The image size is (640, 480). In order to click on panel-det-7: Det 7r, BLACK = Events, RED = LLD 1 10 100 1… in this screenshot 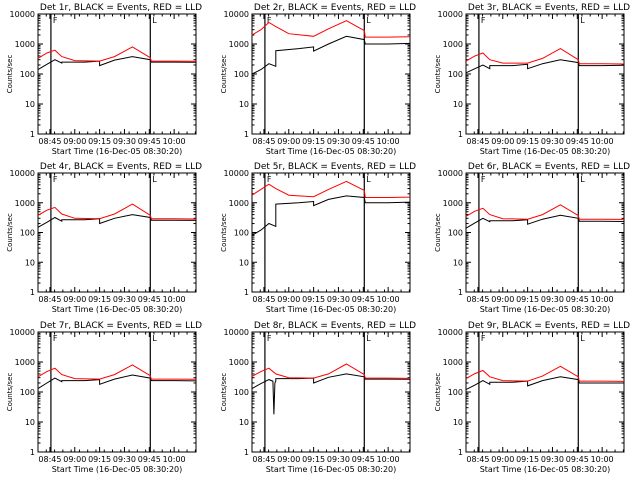, I will do `click(104, 397)`.